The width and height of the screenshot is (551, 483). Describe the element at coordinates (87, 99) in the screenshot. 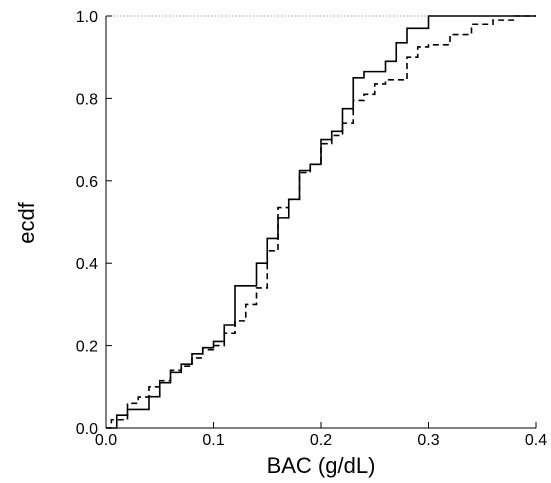

I see `y-tick-label: 0.8` at that location.